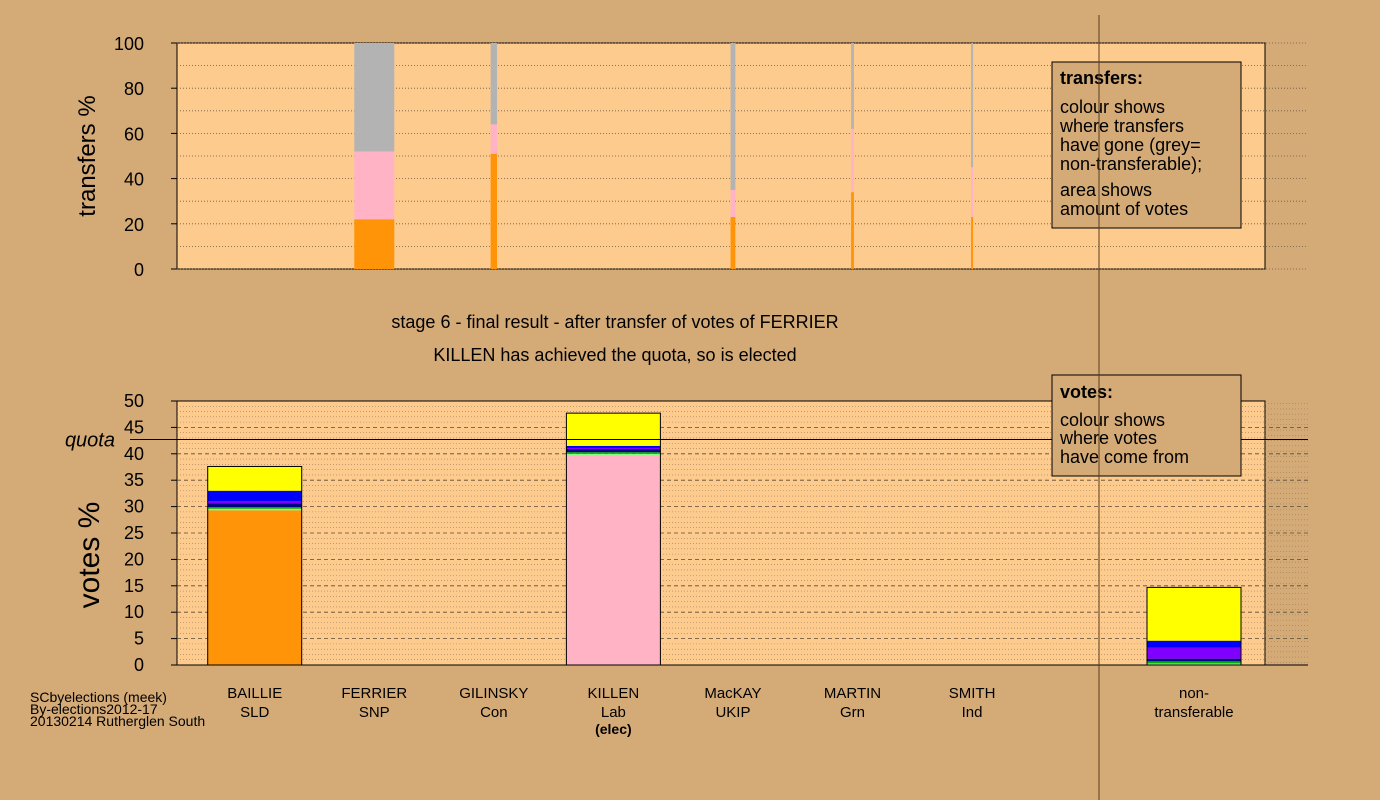 Image resolution: width=1380 pixels, height=800 pixels. Describe the element at coordinates (254, 496) in the screenshot. I see `vote-bar-baillie-segment-blue` at that location.